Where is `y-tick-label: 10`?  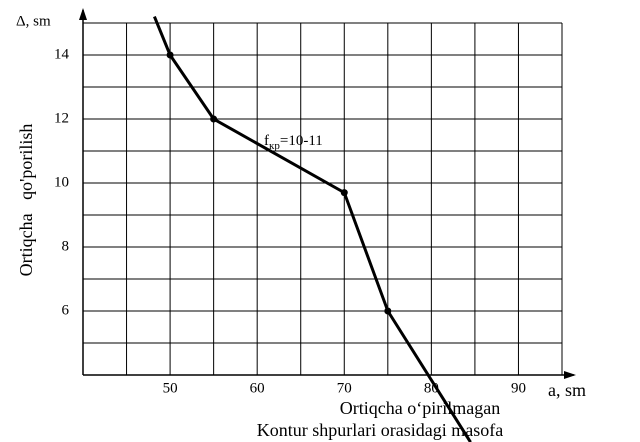
y-tick-label: 10 is located at coordinates (61, 182).